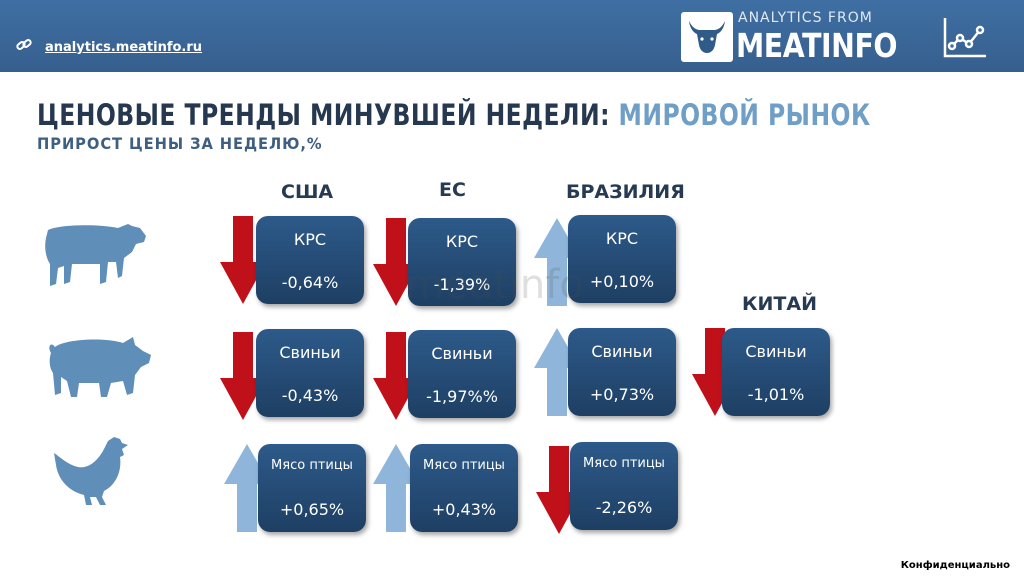  I want to click on column-china: КИТАЙ, so click(779, 304).